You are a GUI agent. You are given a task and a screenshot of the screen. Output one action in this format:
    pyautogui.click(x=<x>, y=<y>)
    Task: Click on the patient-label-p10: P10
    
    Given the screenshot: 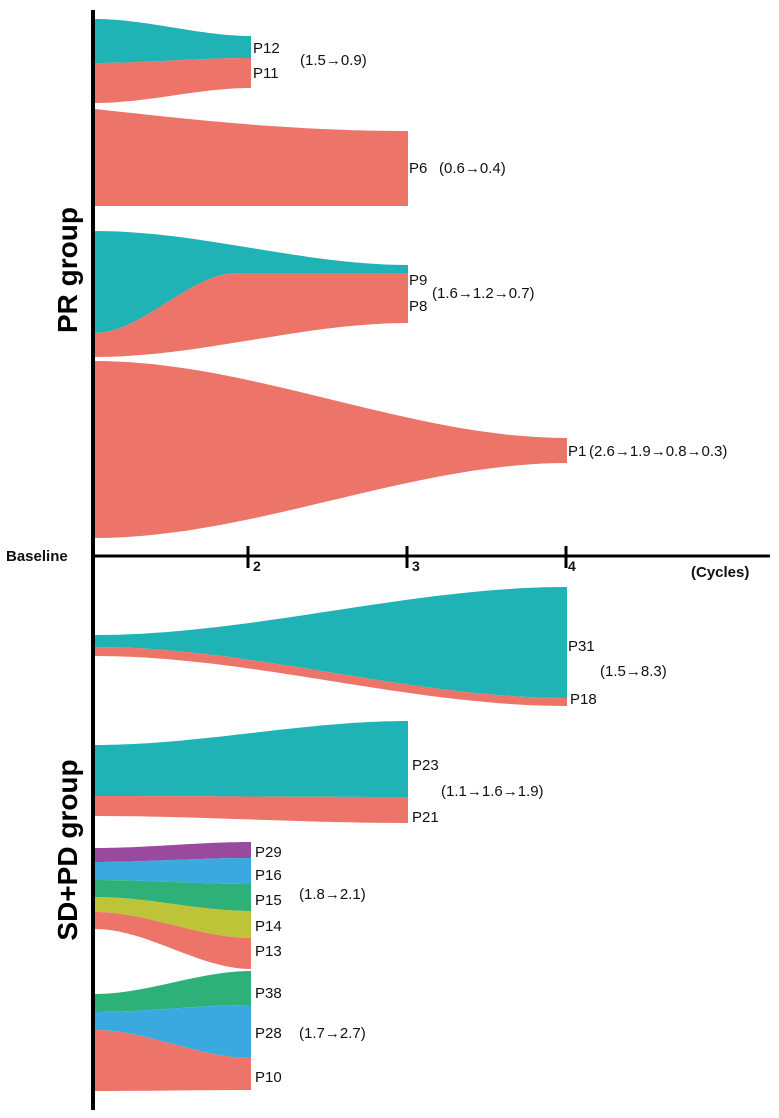 What is the action you would take?
    pyautogui.click(x=268, y=1077)
    